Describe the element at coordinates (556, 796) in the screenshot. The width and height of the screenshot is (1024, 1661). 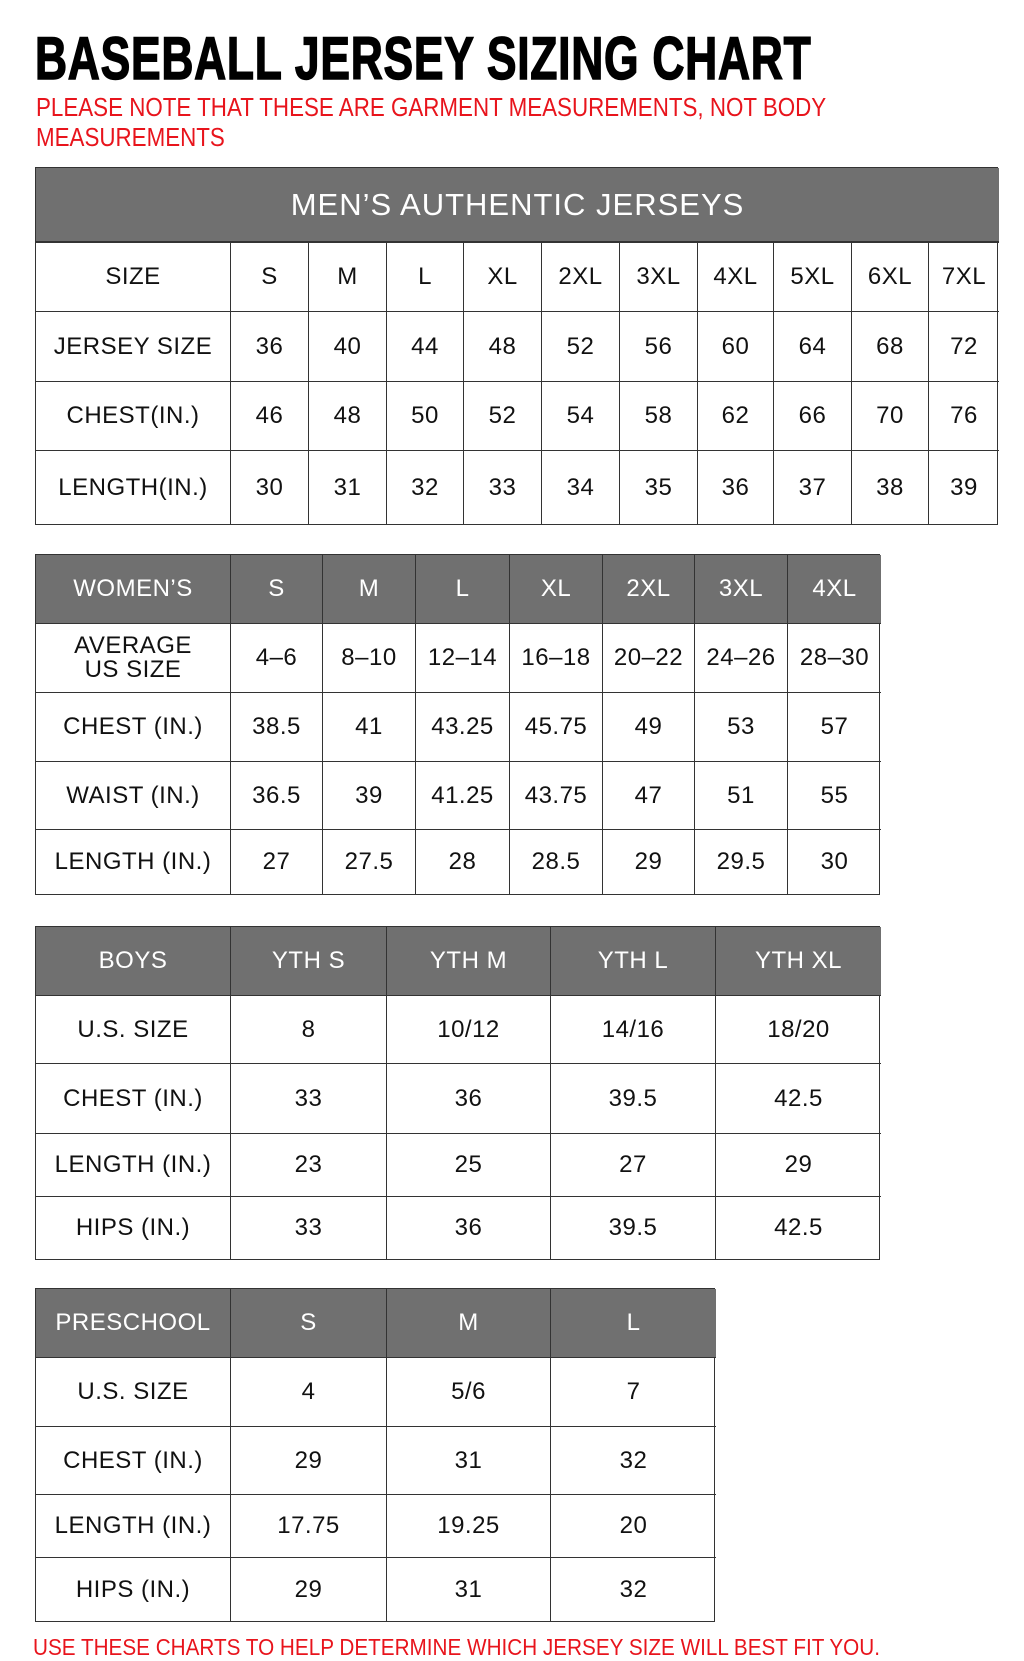
I see `table-cell: 43.75` at that location.